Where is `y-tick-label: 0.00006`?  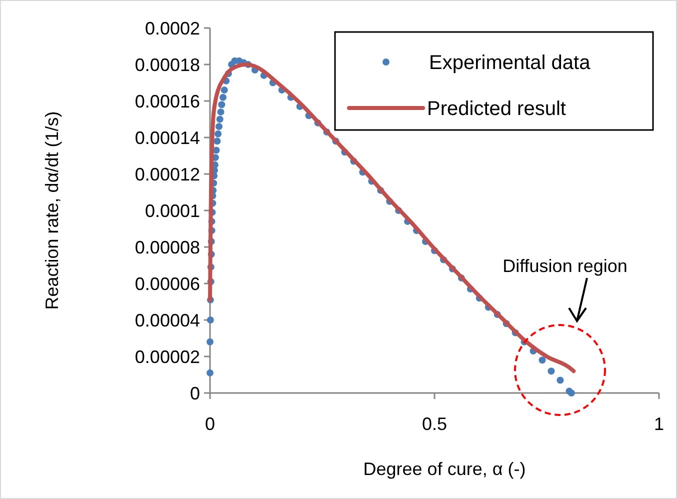
y-tick-label: 0.00006 is located at coordinates (167, 284).